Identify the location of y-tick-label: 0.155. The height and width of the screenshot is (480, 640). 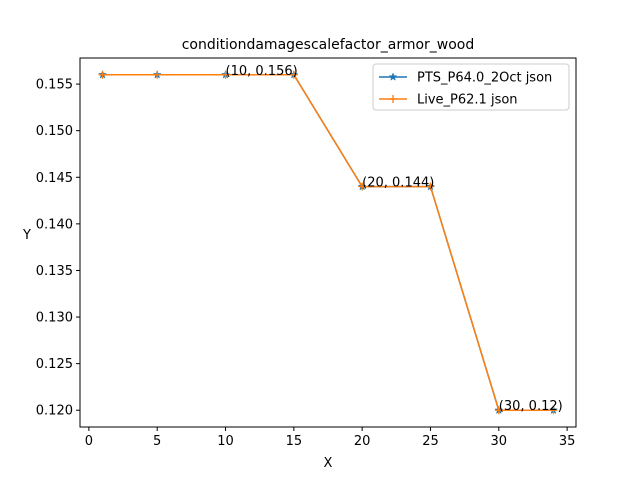
(54, 85).